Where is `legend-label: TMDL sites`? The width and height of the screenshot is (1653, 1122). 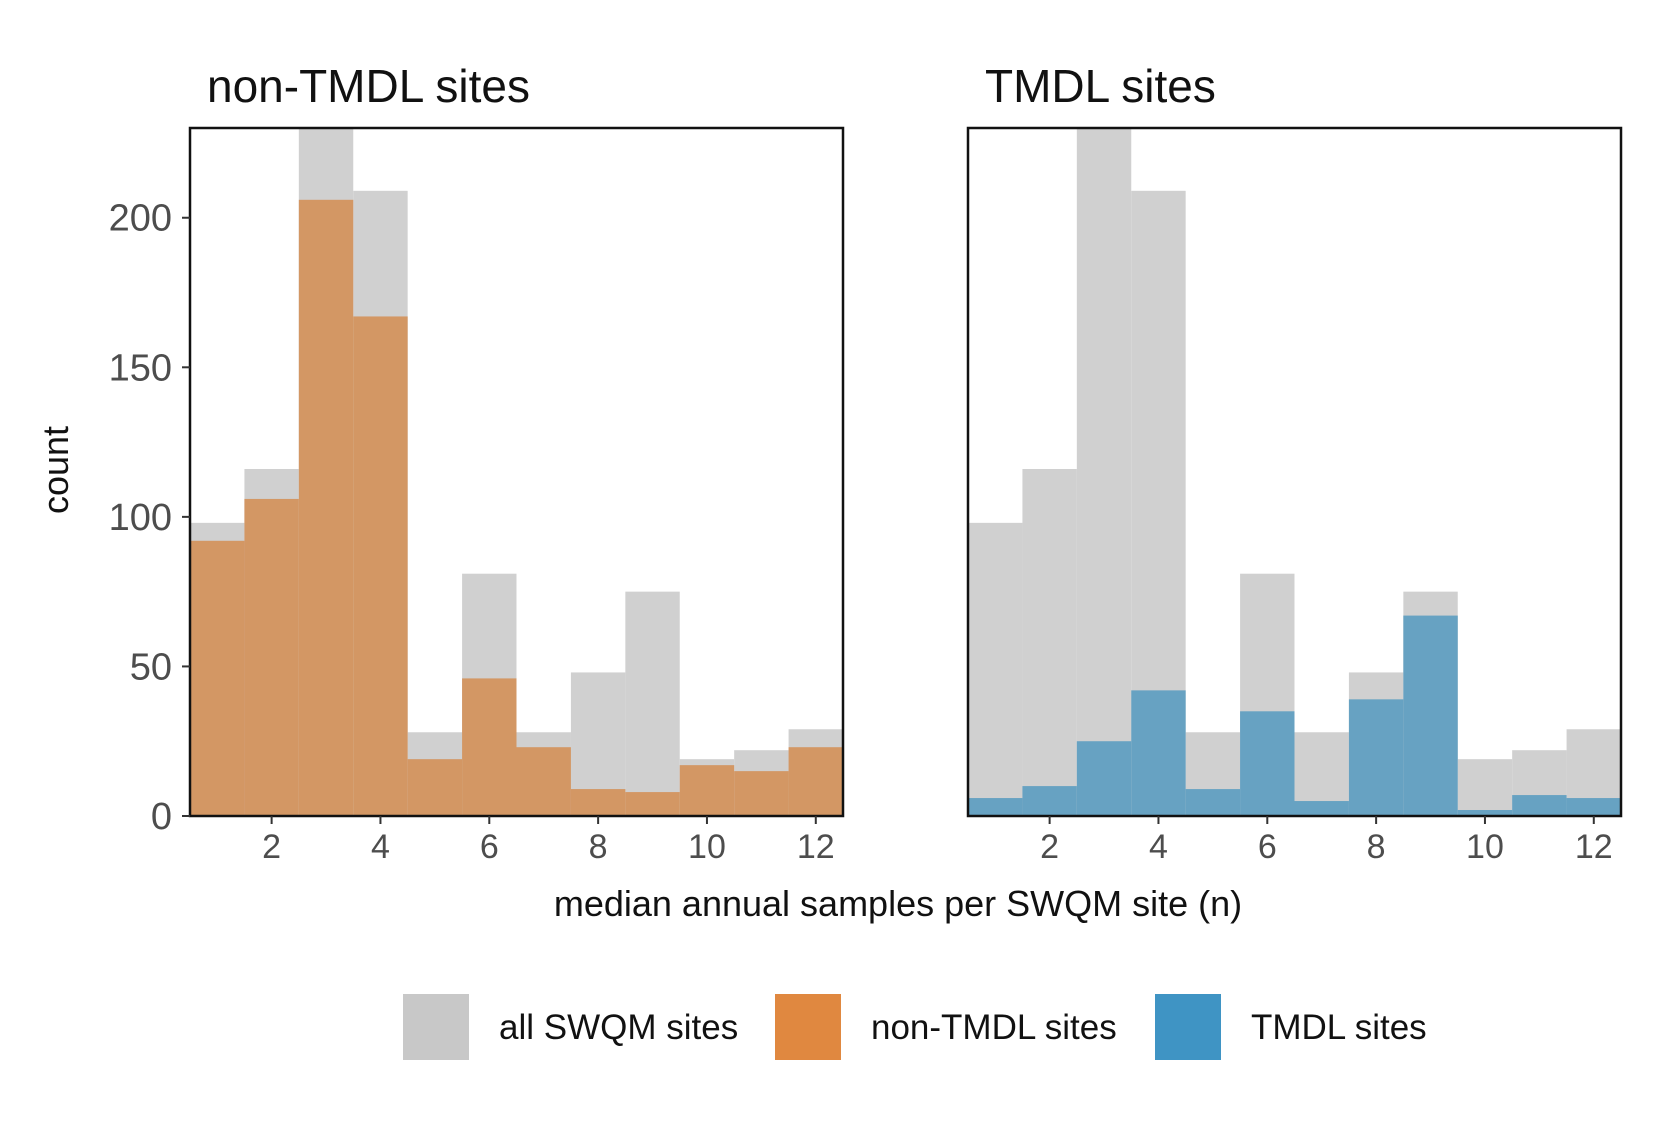
legend-label: TMDL sites is located at coordinates (1339, 1027).